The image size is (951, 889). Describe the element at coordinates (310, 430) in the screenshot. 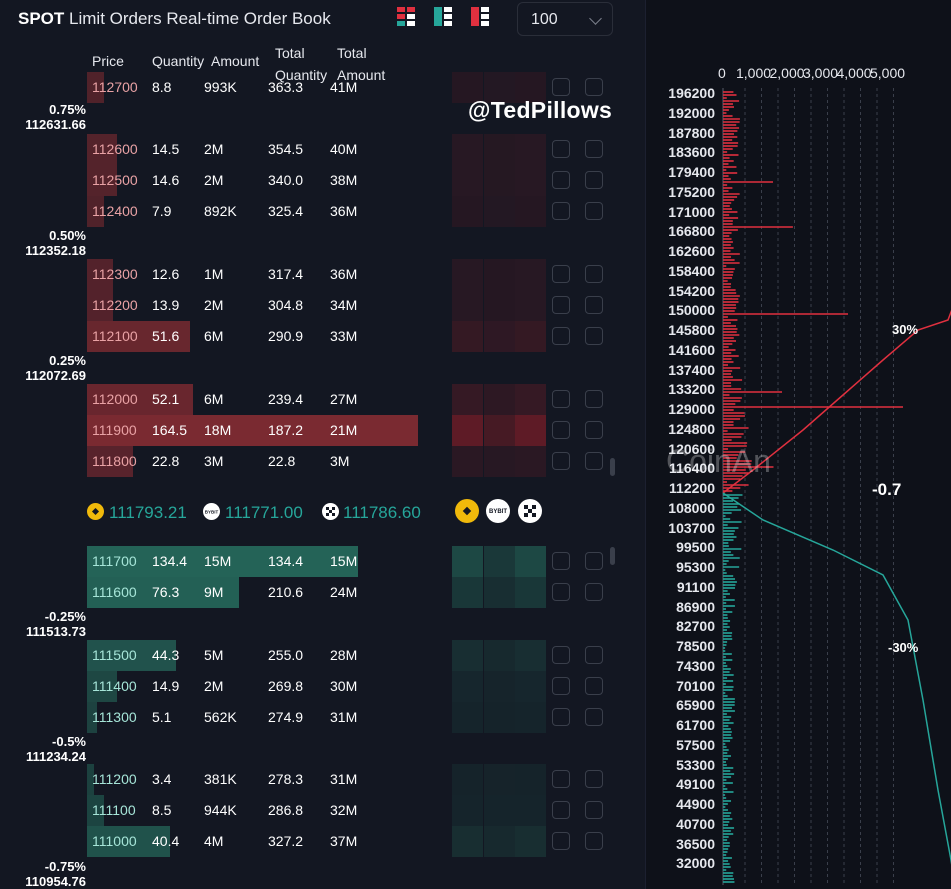

I see `ask-order-row: 111900 164.5 18M 187.2 21M` at that location.